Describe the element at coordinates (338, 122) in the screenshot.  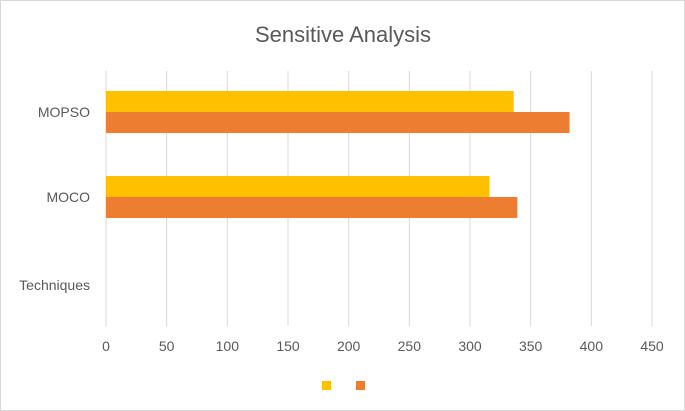
I see `bar-series2-mopso` at that location.